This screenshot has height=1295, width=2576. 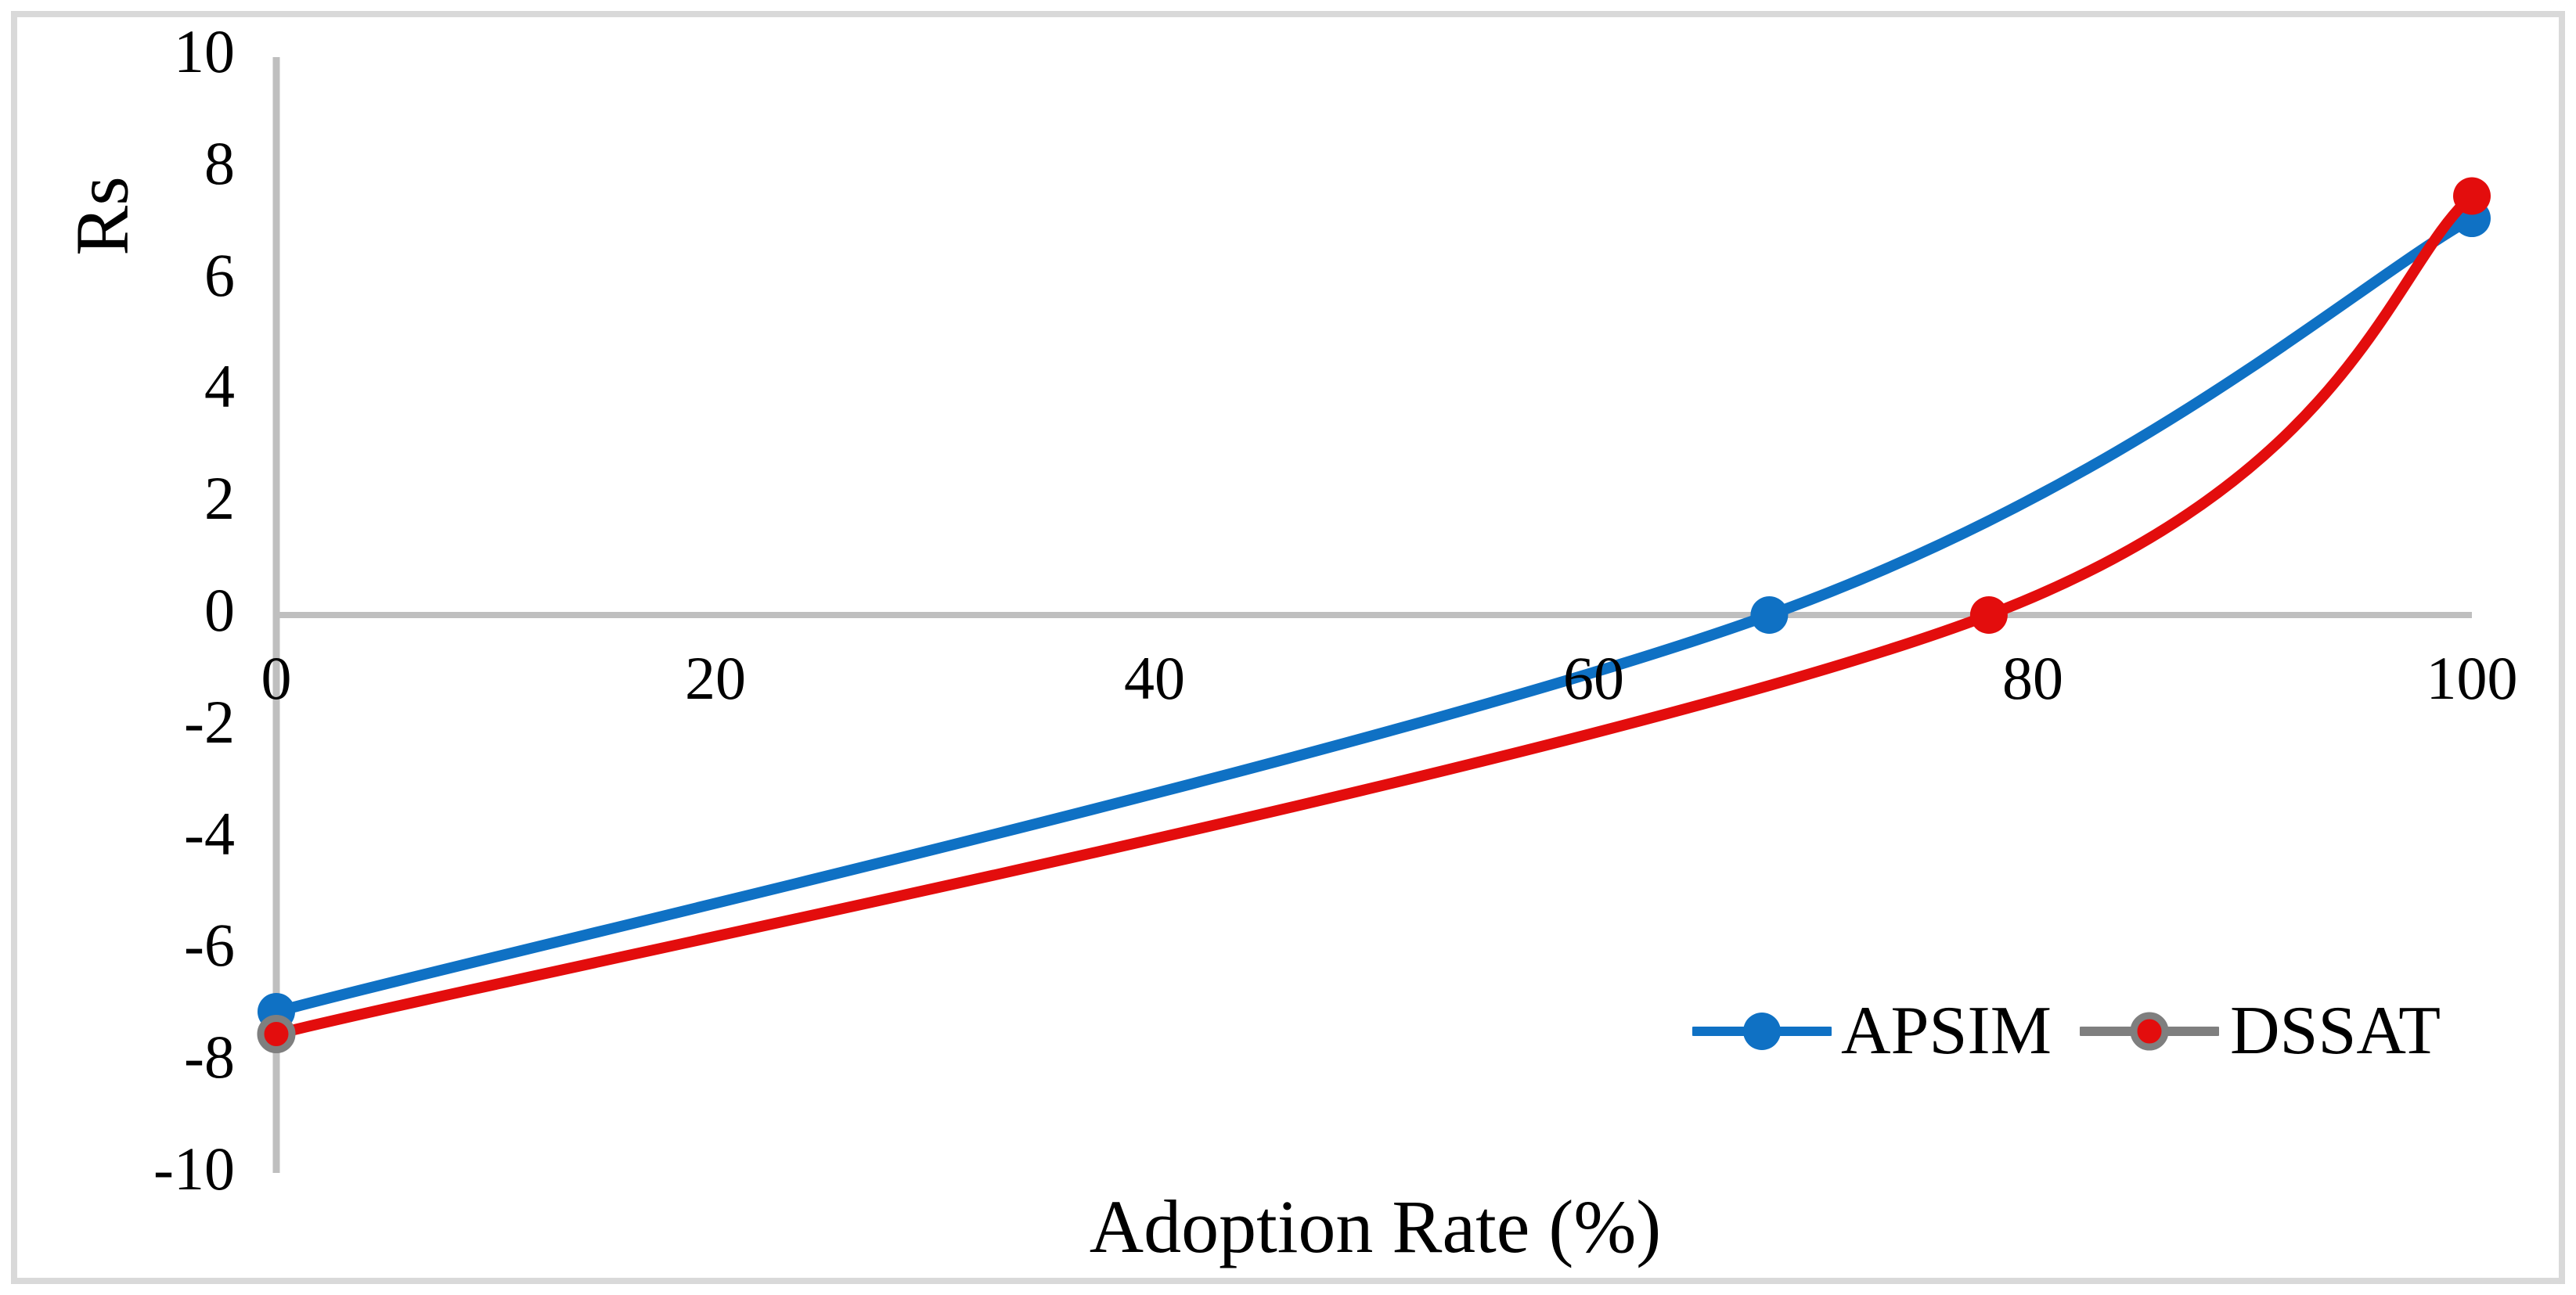 What do you see at coordinates (219, 387) in the screenshot?
I see `y-tick-label: 4` at bounding box center [219, 387].